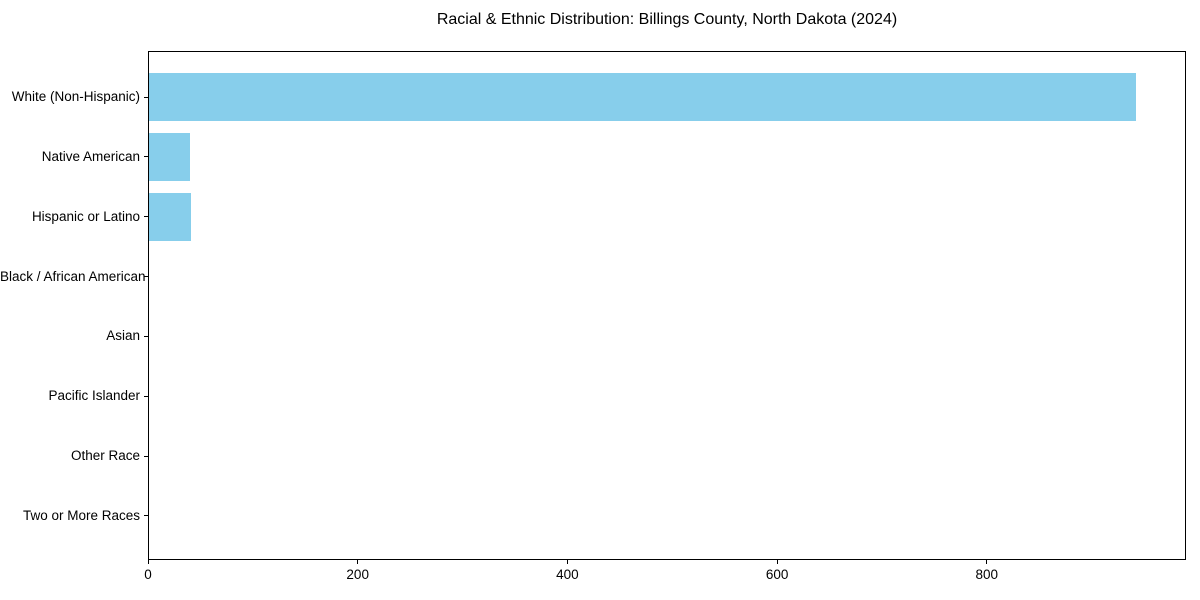 The width and height of the screenshot is (1200, 600). I want to click on x-tick-label: 600, so click(777, 574).